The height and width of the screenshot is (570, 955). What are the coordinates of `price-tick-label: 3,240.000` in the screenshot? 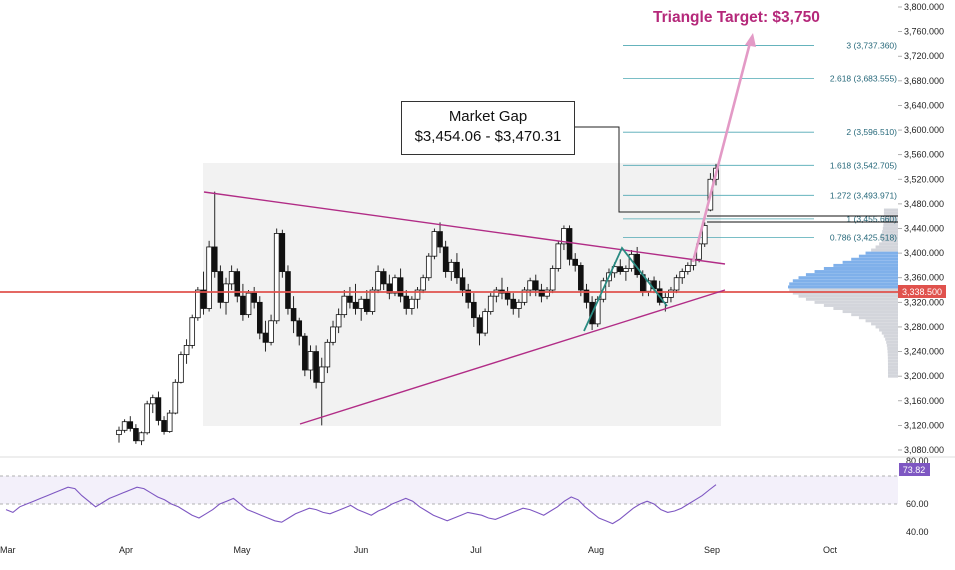 It's located at (924, 352).